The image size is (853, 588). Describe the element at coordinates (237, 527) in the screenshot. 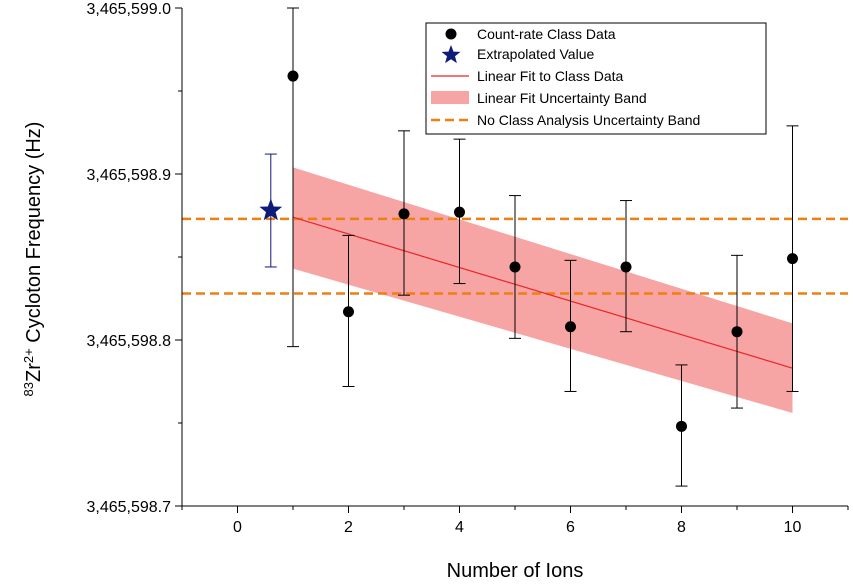

I see `x-tick-label-0: 0` at that location.